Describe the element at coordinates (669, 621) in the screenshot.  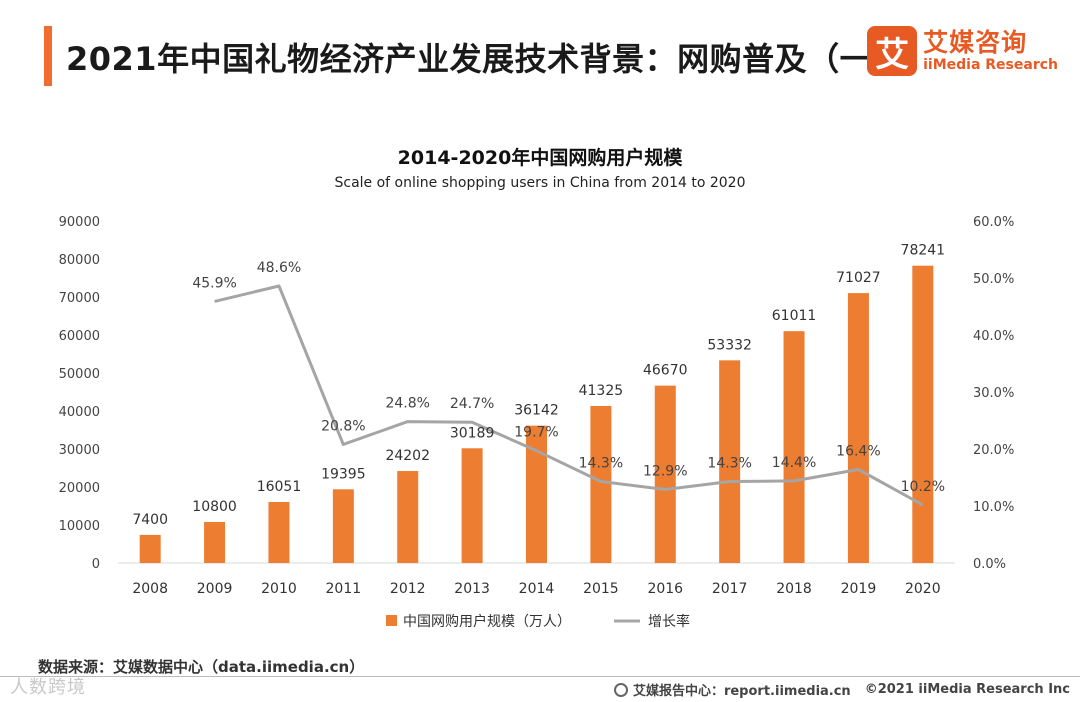
I see `legend-line-label: 增长率` at that location.